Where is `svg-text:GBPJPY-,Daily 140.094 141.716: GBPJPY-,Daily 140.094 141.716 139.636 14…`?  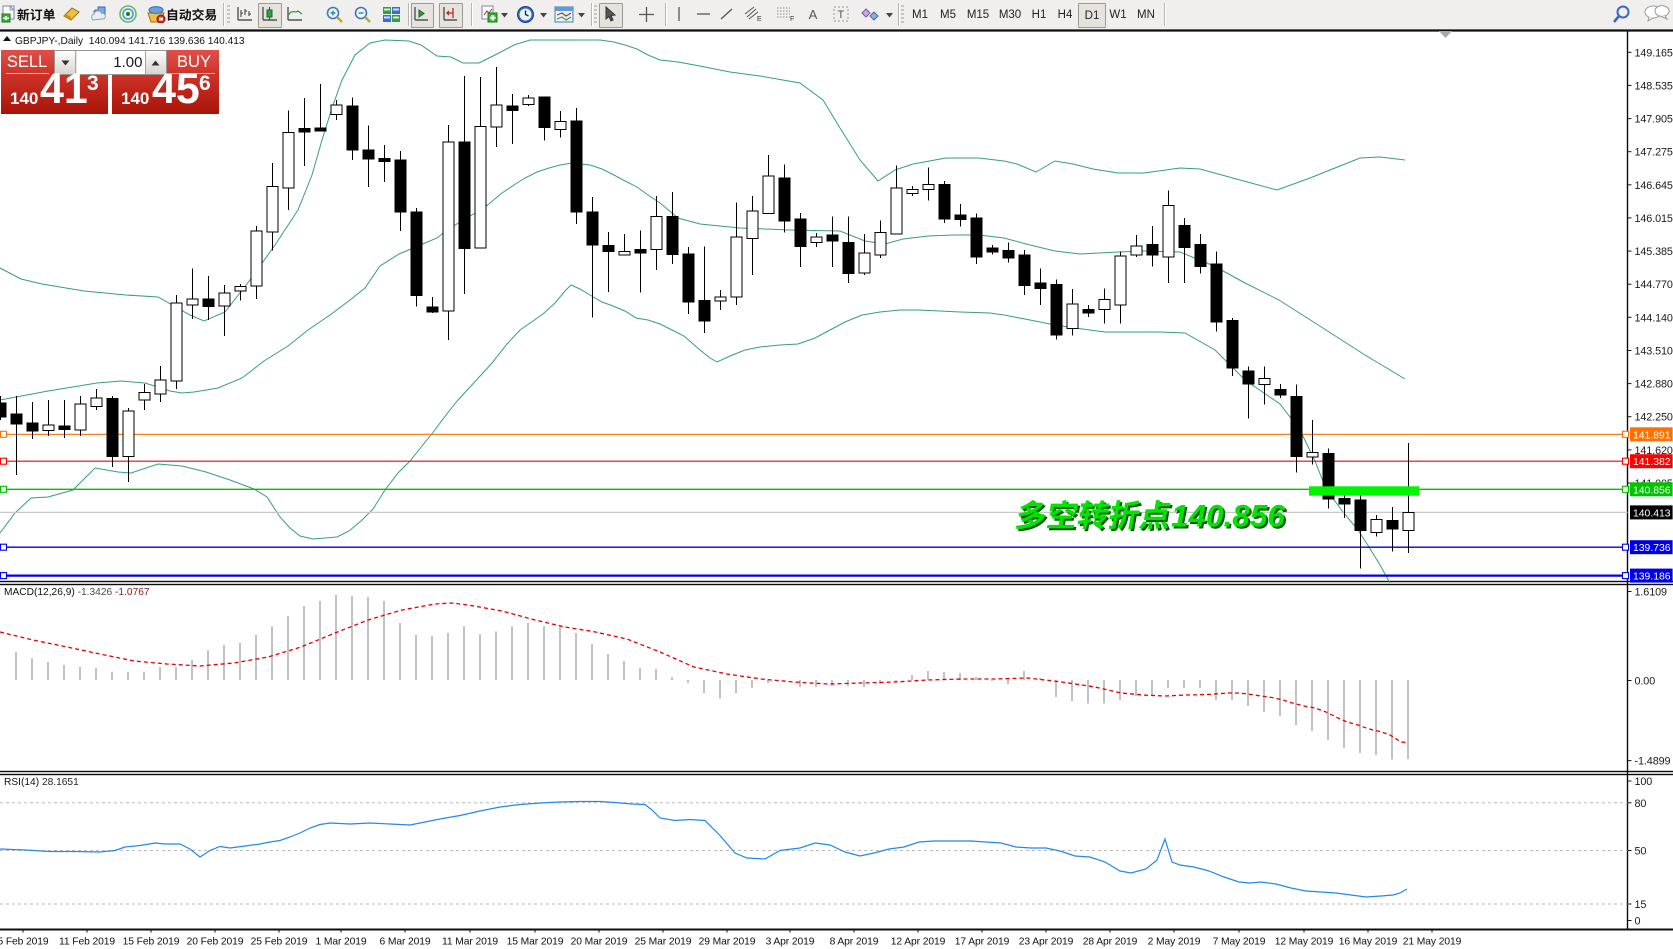 svg-text:GBPJPY-,Daily 140.094 141.716: GBPJPY-,Daily 140.094 141.716 139.636 14… is located at coordinates (130, 41).